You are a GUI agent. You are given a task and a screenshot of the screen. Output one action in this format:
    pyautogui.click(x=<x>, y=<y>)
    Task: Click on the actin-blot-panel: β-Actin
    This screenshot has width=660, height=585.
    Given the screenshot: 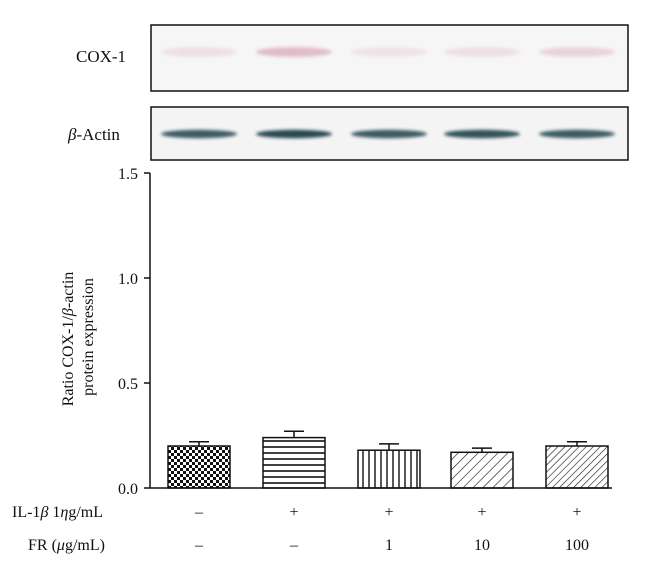 What is the action you would take?
    pyautogui.click(x=348, y=133)
    